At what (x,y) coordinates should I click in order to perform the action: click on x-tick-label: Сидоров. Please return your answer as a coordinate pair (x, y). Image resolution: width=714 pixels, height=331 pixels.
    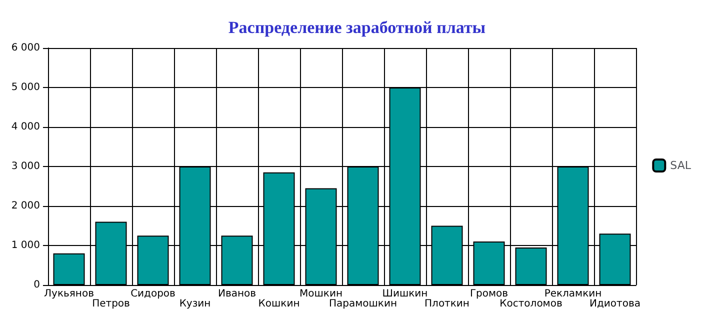
    Looking at the image, I should click on (153, 294).